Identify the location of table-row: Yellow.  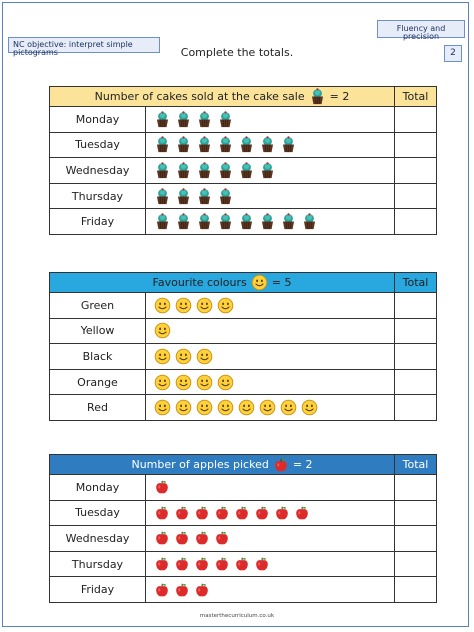
(243, 331).